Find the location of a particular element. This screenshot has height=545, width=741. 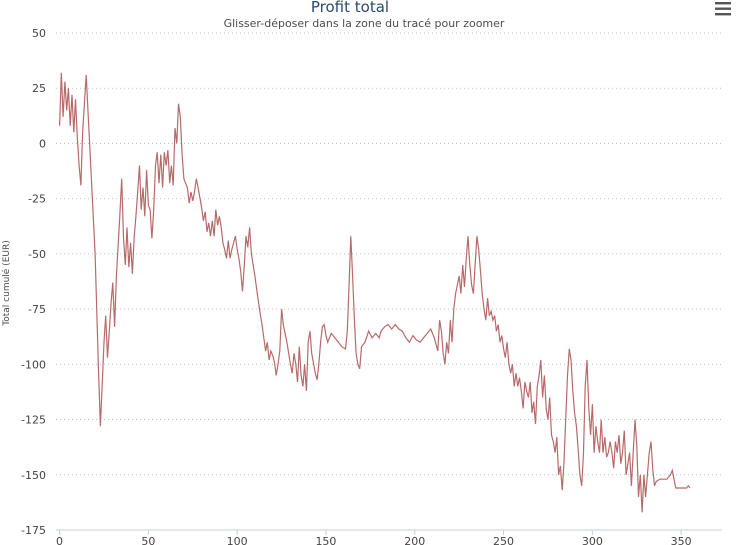

y-tick-label: -25 is located at coordinates (37, 199).